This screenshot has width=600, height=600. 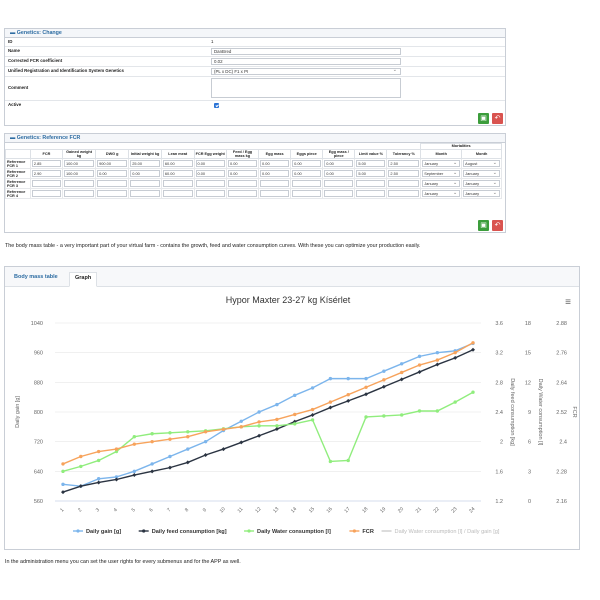 I want to click on cell-input: 2.90, so click(x=46, y=174).